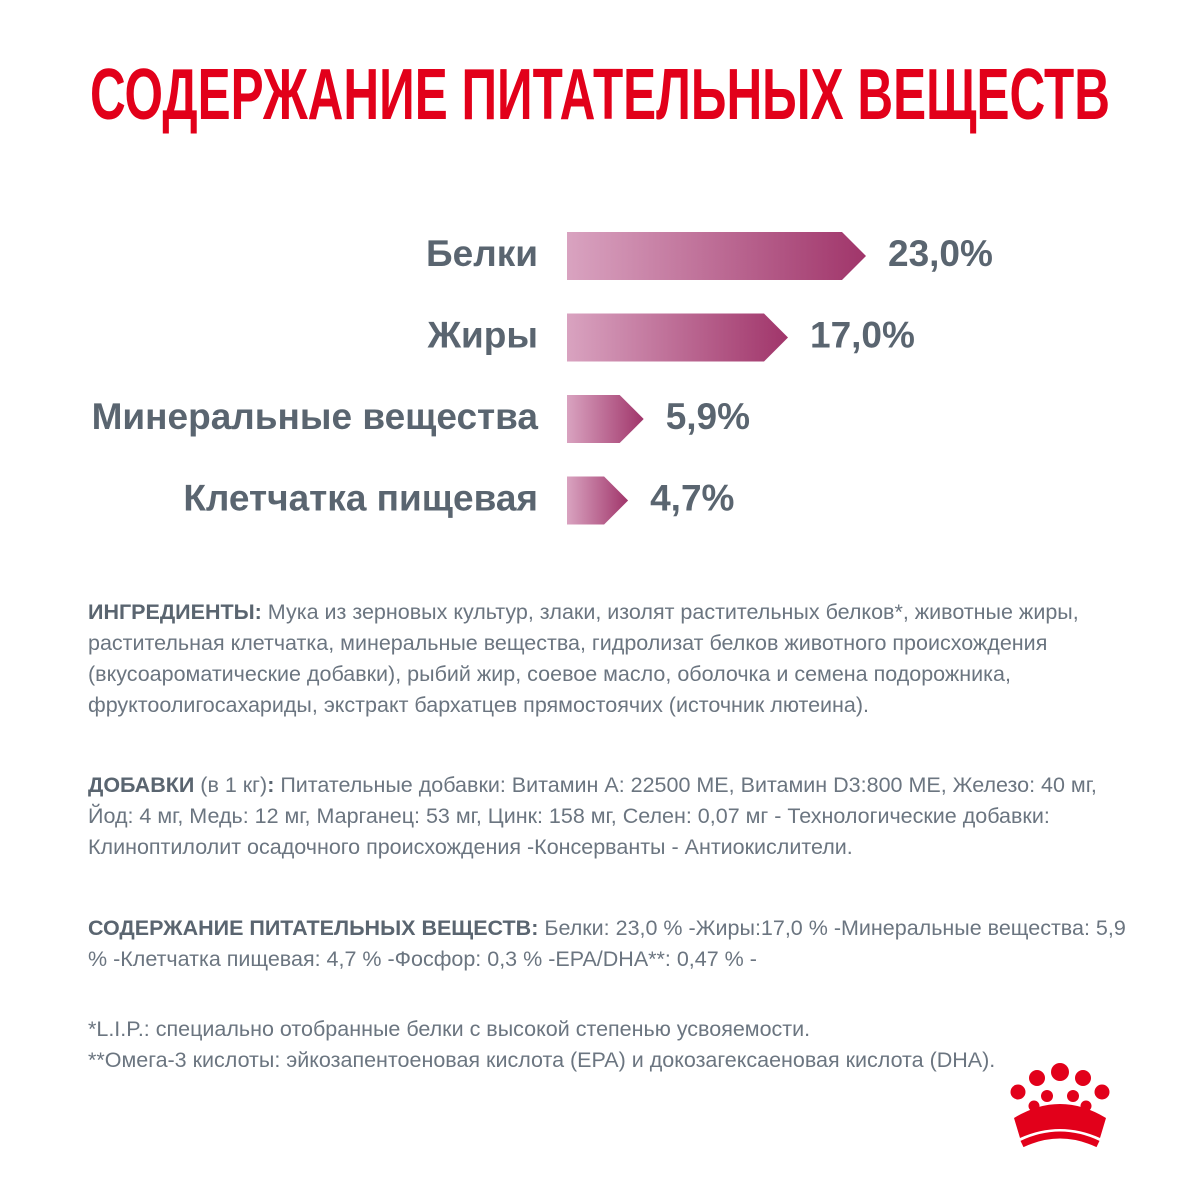 The image size is (1200, 1200). Describe the element at coordinates (708, 416) in the screenshot. I see `value-label: 5,9%` at that location.